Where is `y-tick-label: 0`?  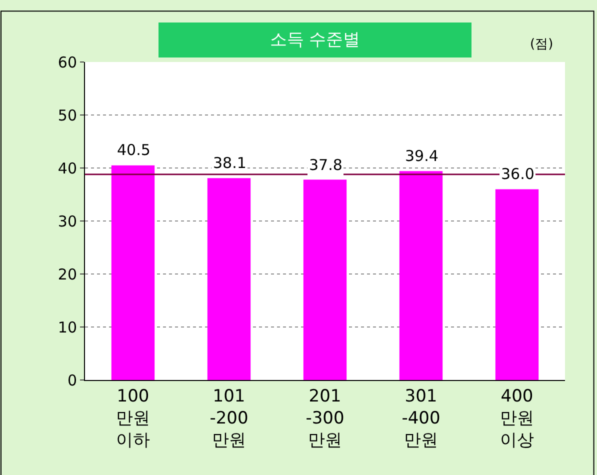 y-tick-label: 0 is located at coordinates (72, 380).